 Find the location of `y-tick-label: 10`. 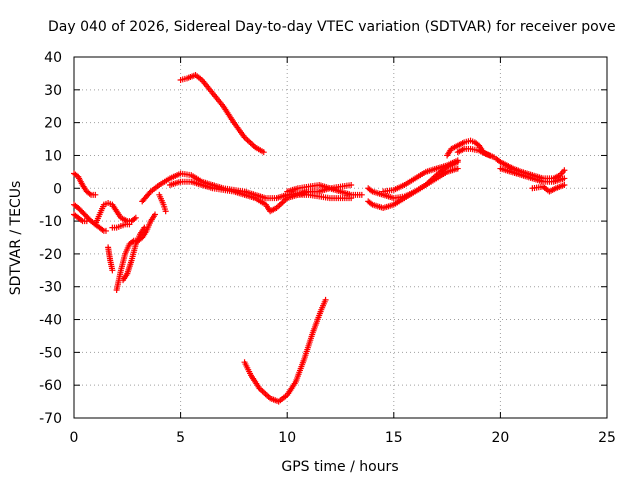

y-tick-label: 10 is located at coordinates (53, 156).